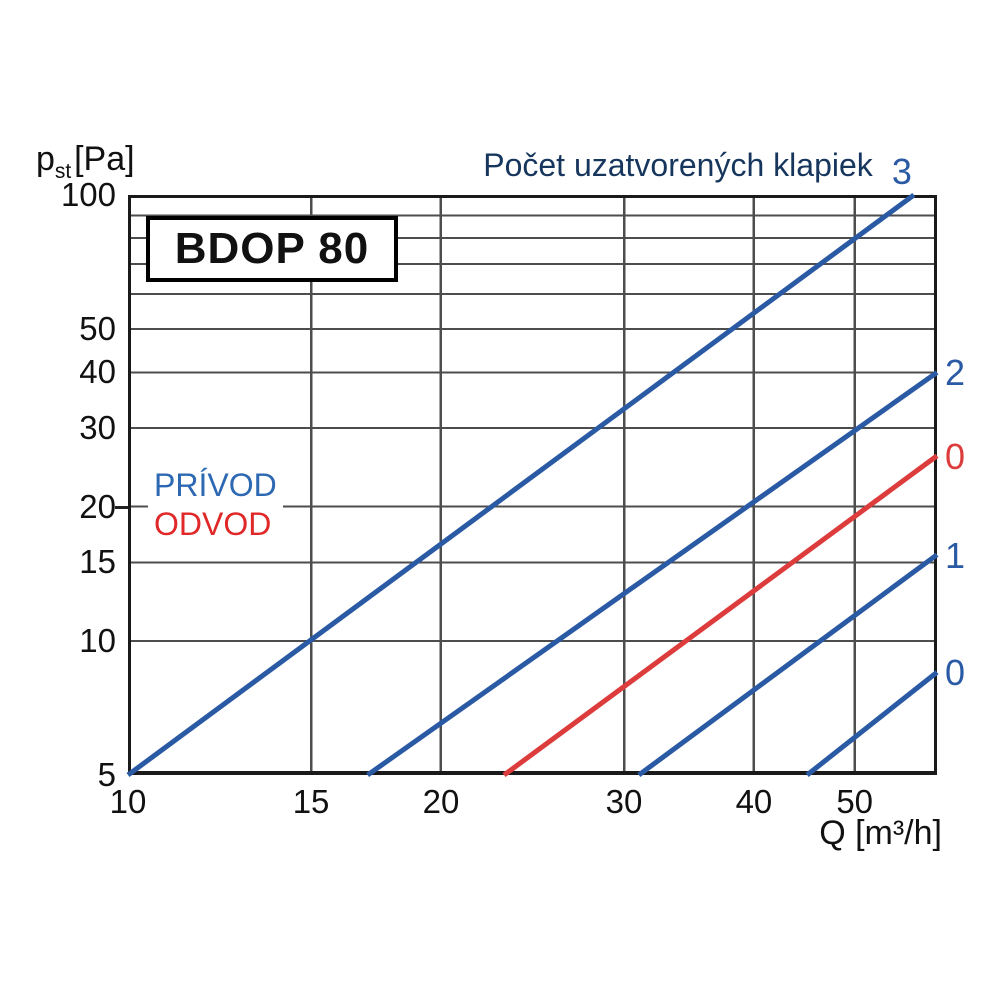 The height and width of the screenshot is (1000, 1000). I want to click on legend-item-odvod: ODVOD, so click(213, 524).